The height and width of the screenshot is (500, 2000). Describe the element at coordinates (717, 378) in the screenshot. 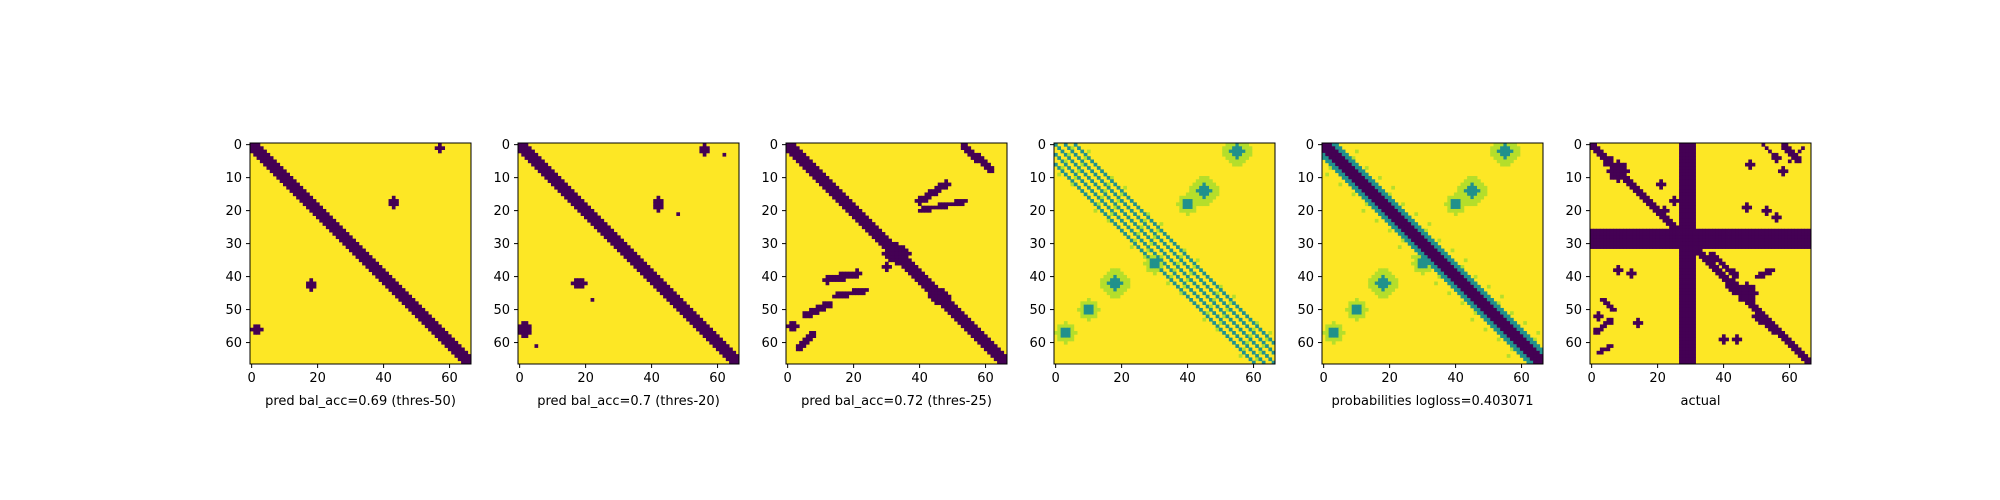

I see `x-tick-label: 60` at that location.